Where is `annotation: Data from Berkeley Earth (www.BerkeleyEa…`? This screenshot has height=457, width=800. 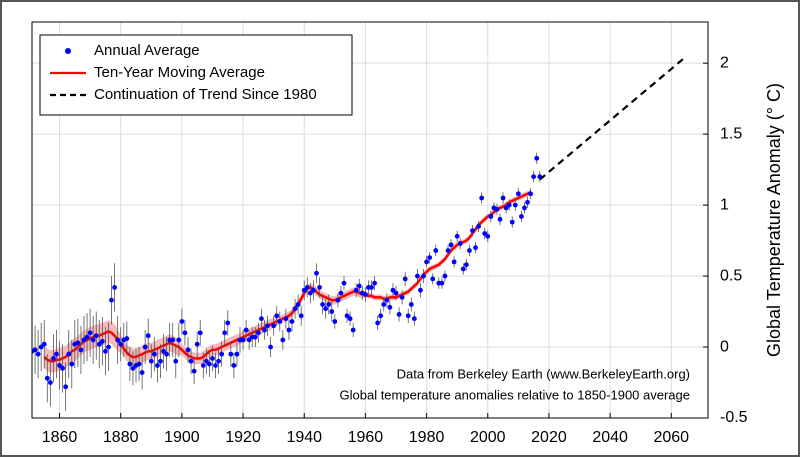
annotation: Data from Berkeley Earth (www.BerkeleyEa… is located at coordinates (543, 373).